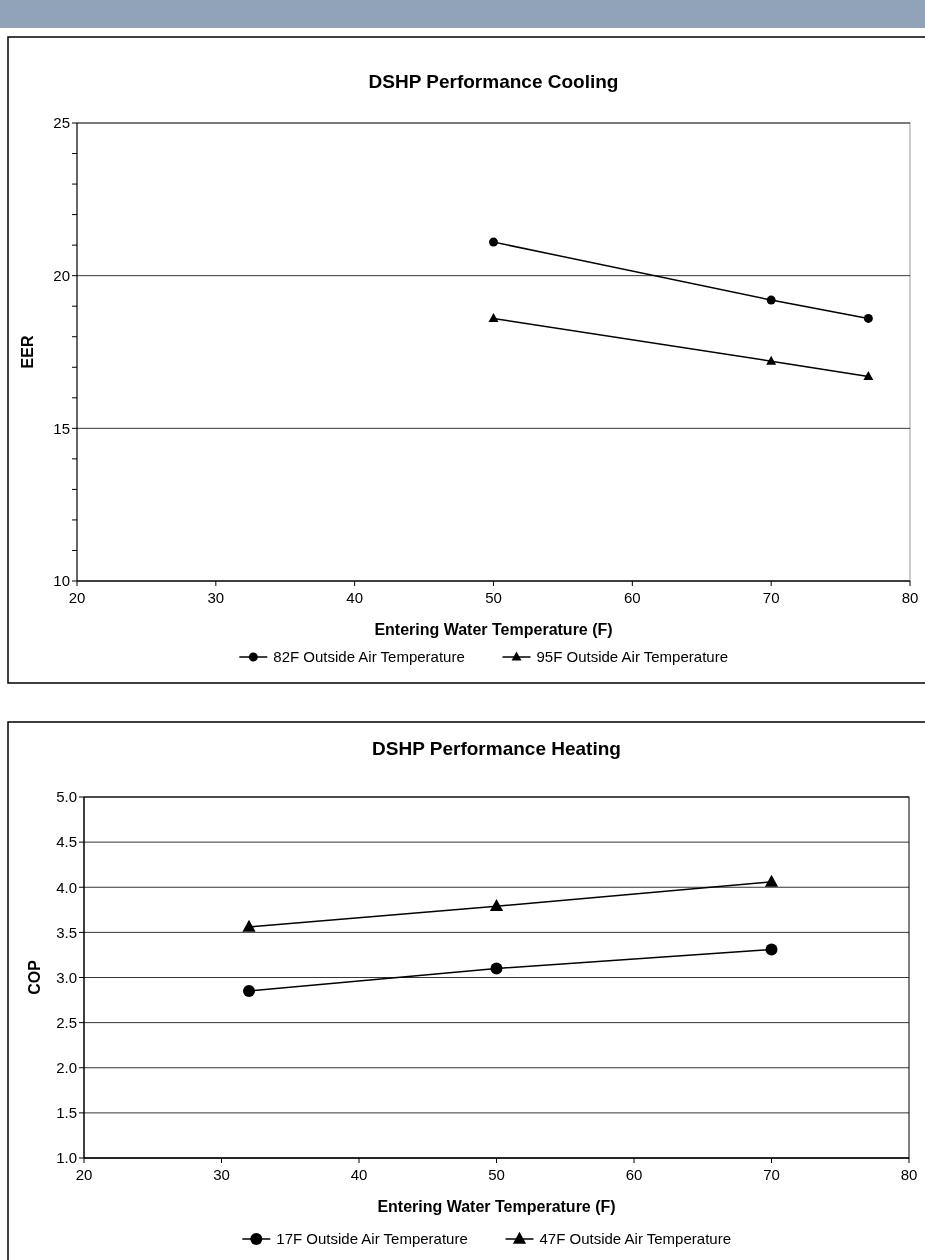 This screenshot has height=1260, width=925. What do you see at coordinates (369, 656) in the screenshot?
I see `legend-label: 82F Outside Air Temperature` at bounding box center [369, 656].